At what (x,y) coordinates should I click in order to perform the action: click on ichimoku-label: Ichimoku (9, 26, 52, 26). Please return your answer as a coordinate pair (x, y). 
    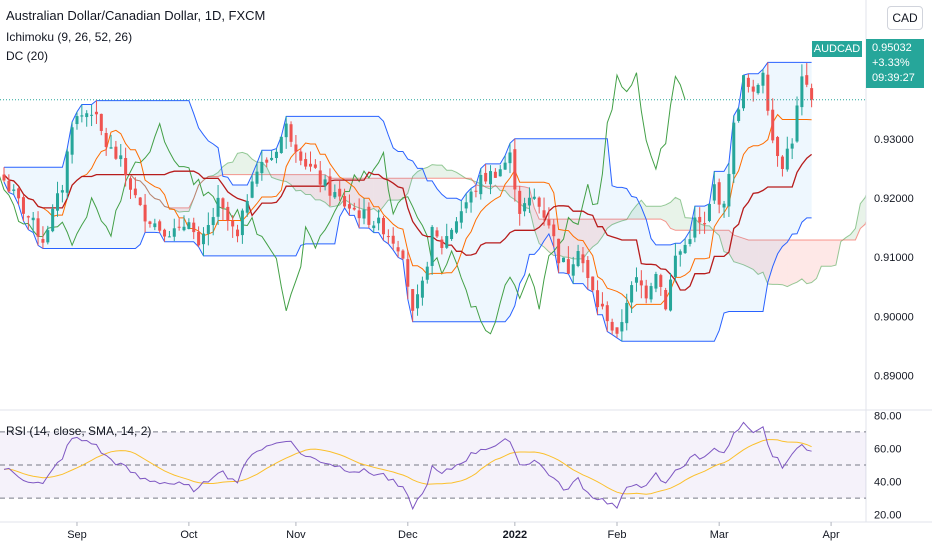
    Looking at the image, I should click on (69, 37).